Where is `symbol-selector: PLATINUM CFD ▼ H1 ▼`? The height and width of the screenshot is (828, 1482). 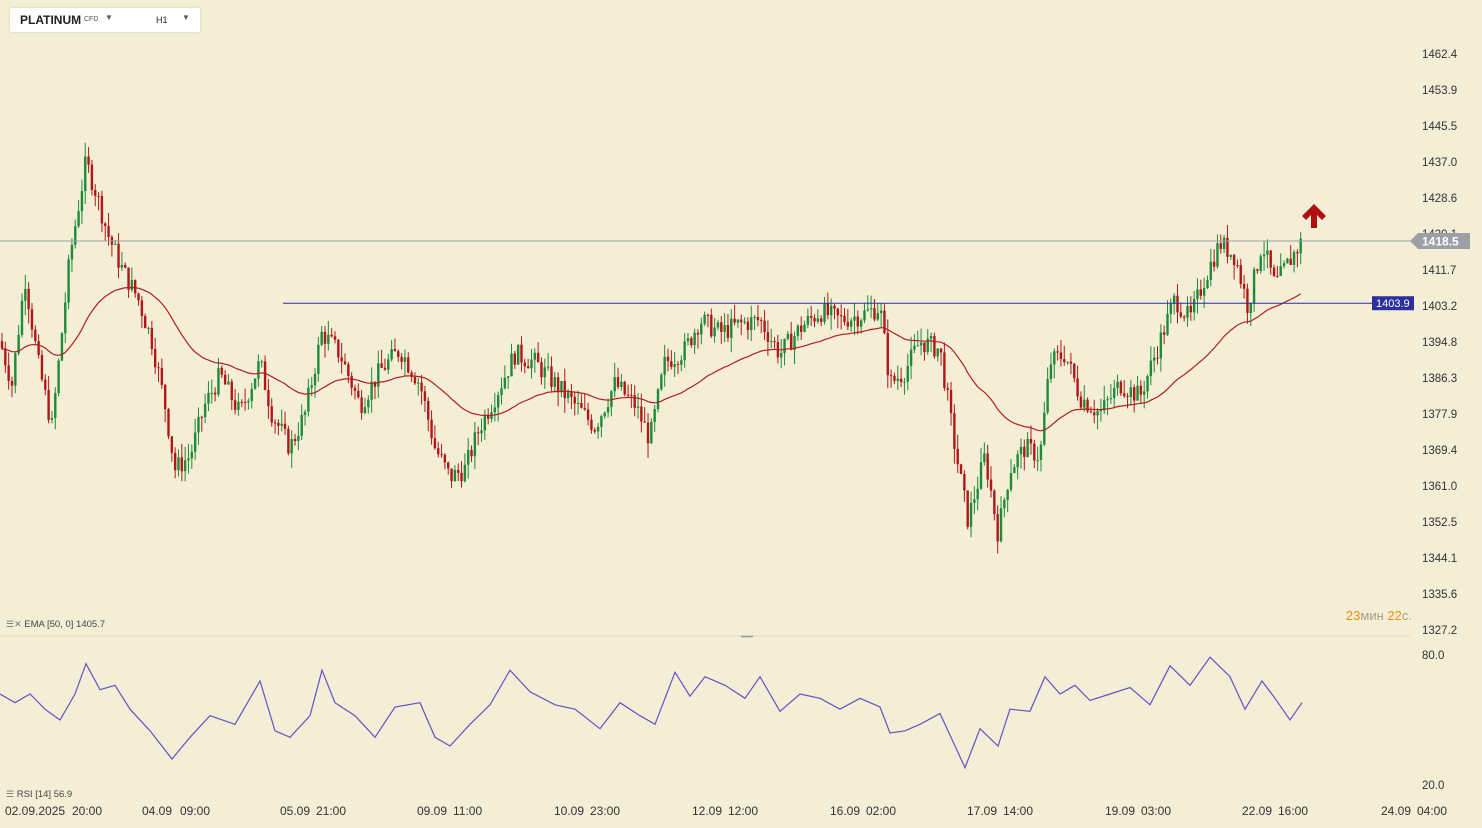 symbol-selector: PLATINUM CFD ▼ H1 ▼ is located at coordinates (105, 20).